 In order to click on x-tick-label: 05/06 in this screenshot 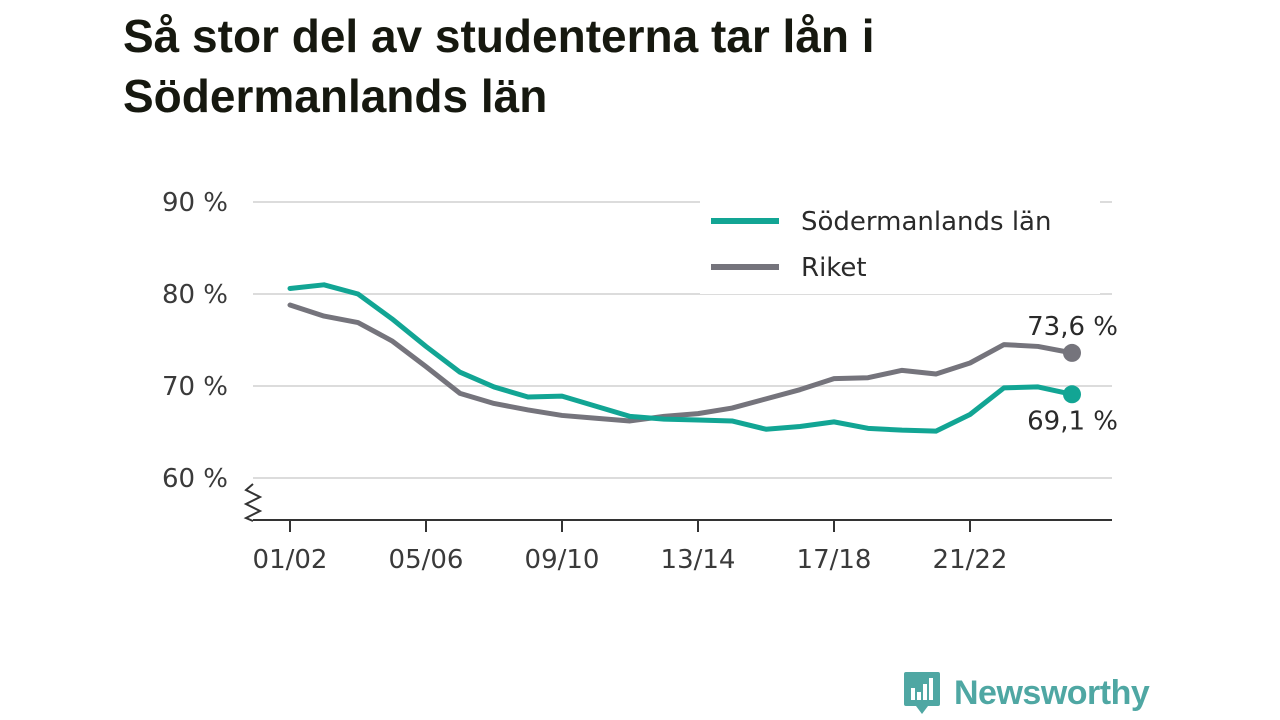, I will do `click(426, 560)`.